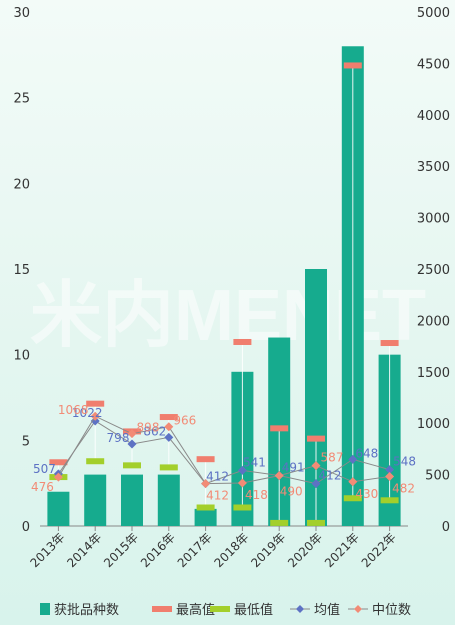 Image resolution: width=455 pixels, height=625 pixels. What do you see at coordinates (254, 462) in the screenshot?
I see `mean-label: 541` at bounding box center [254, 462].